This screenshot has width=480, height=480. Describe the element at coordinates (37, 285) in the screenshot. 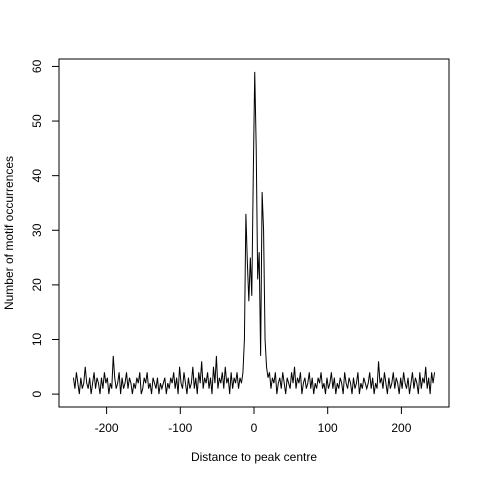

I see `y-tick-label: 20` at that location.